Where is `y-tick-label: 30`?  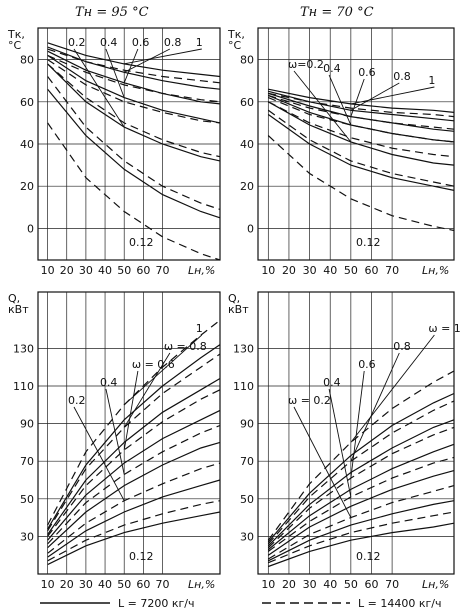
y-tick-label: 30 is located at coordinates (27, 536).